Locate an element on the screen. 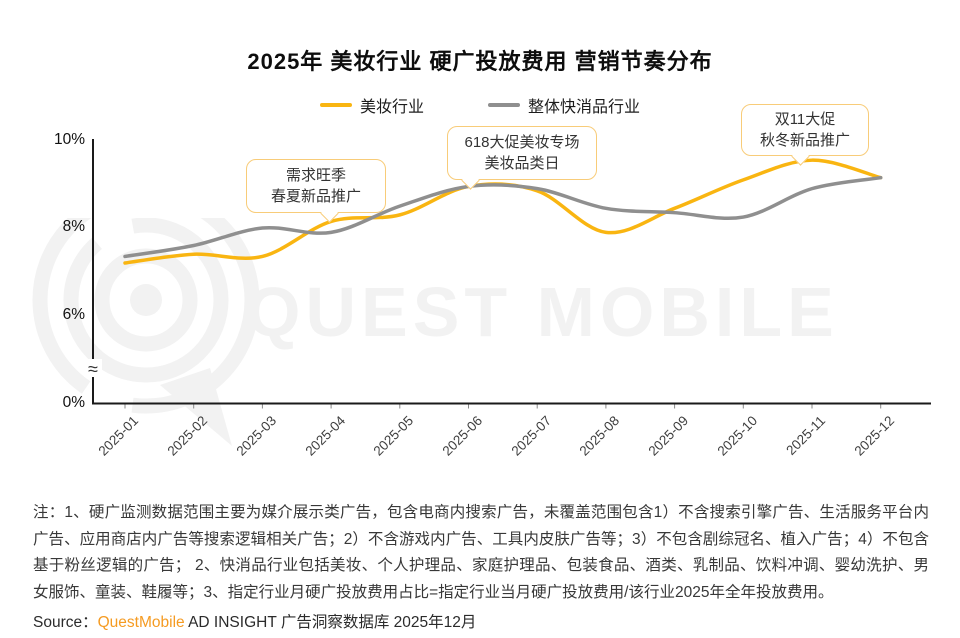 This screenshot has height=638, width=960. x-axis-label: 2025-05 is located at coordinates (393, 436).